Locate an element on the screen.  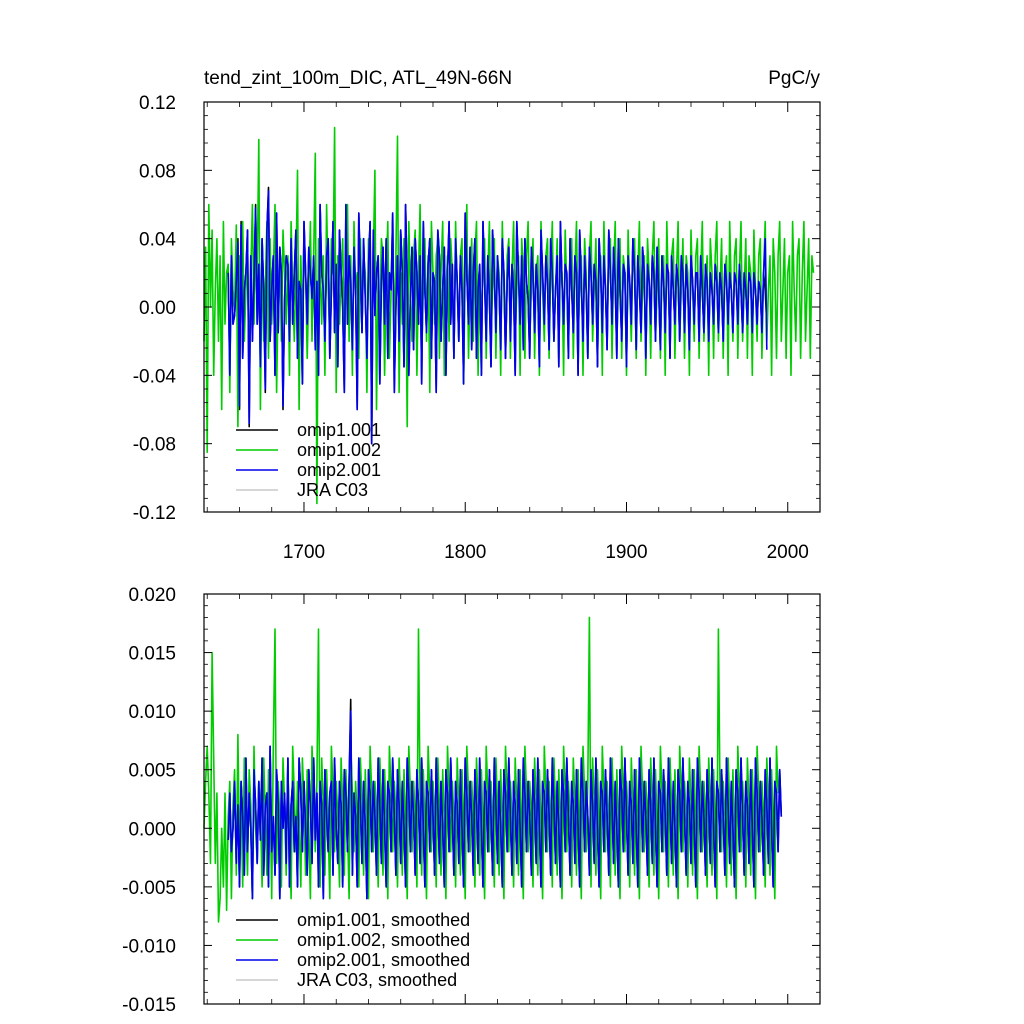
y-tick-label: 0.04 is located at coordinates (157, 240).